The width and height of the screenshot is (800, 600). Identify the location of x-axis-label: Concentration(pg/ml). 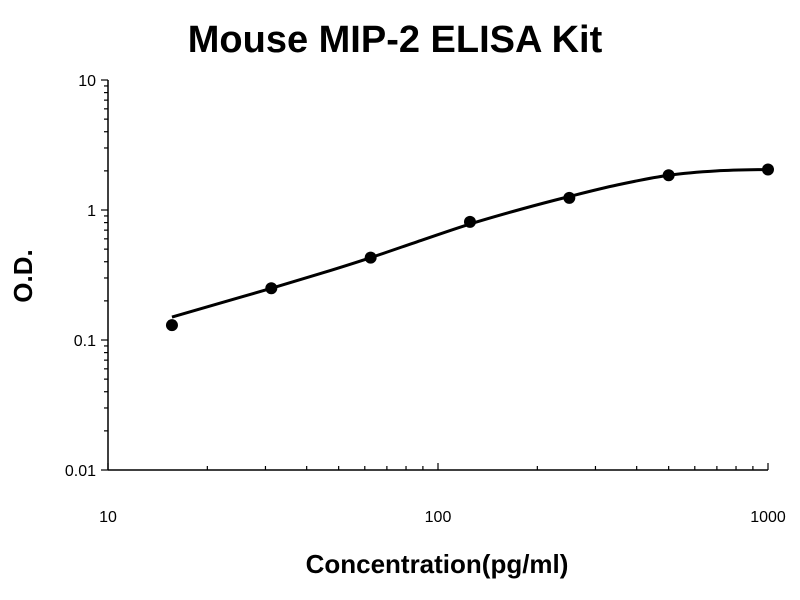
(437, 564).